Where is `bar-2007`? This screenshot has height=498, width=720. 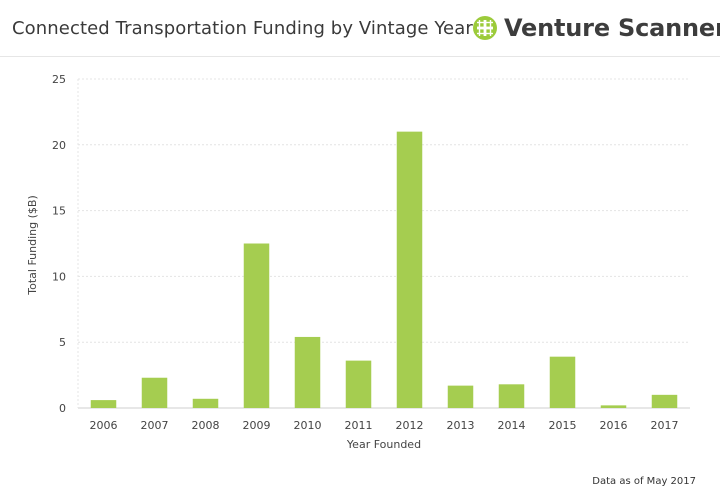
bar-2007 is located at coordinates (154, 392).